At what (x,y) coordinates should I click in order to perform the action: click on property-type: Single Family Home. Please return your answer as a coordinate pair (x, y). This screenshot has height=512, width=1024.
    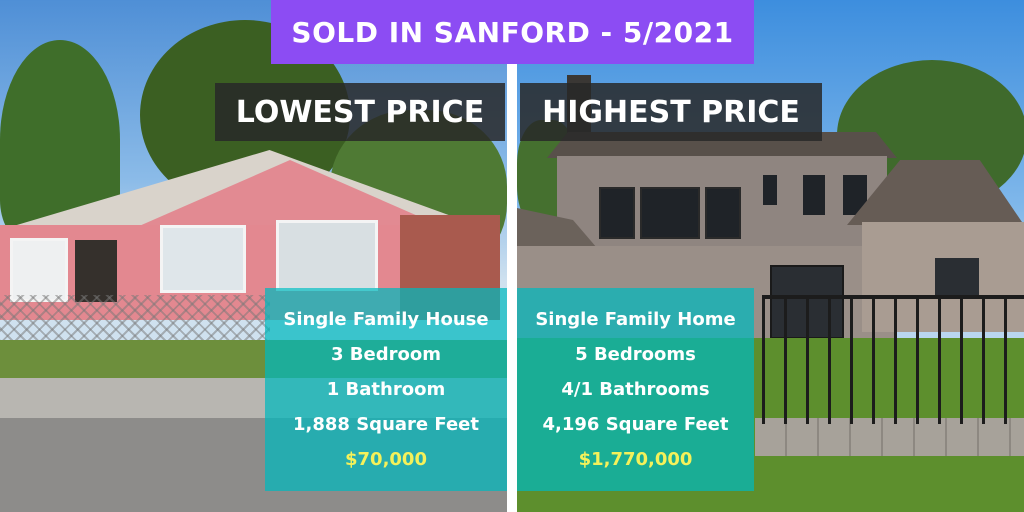
    Looking at the image, I should click on (635, 319).